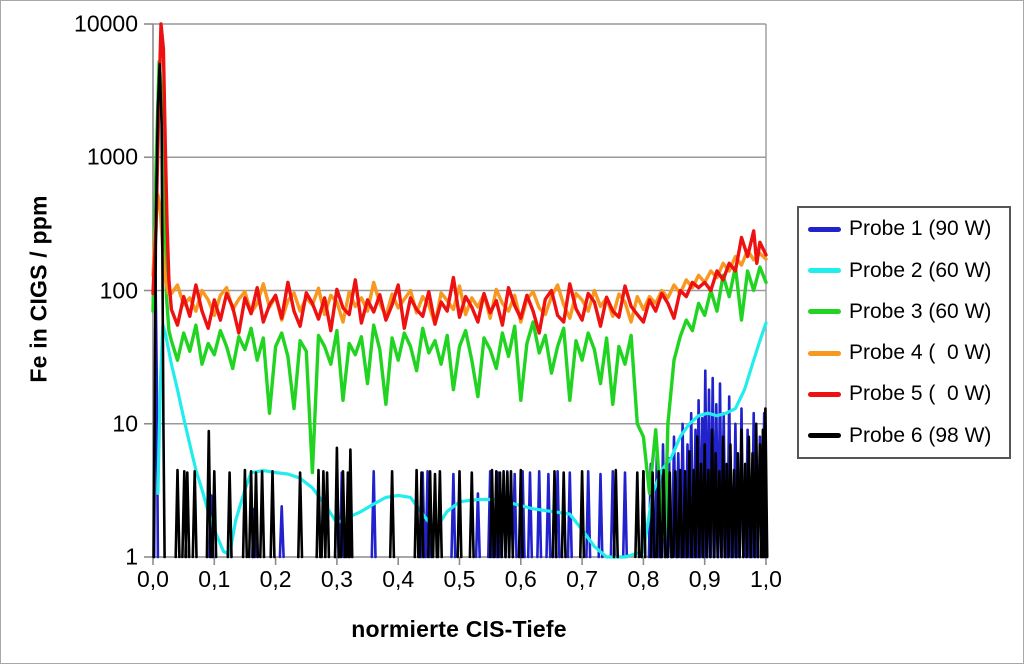  I want to click on legend-entry-probe5: Probe 5 ( 0 W), so click(904, 394).